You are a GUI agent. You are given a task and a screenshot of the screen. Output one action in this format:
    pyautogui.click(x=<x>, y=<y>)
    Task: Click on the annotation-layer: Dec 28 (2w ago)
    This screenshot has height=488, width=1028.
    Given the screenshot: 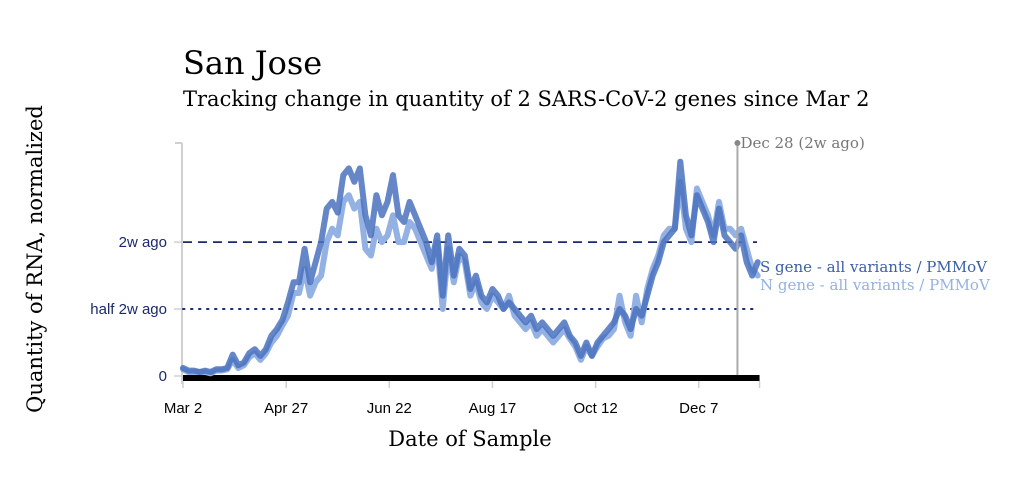 What is the action you would take?
    pyautogui.click(x=799, y=254)
    